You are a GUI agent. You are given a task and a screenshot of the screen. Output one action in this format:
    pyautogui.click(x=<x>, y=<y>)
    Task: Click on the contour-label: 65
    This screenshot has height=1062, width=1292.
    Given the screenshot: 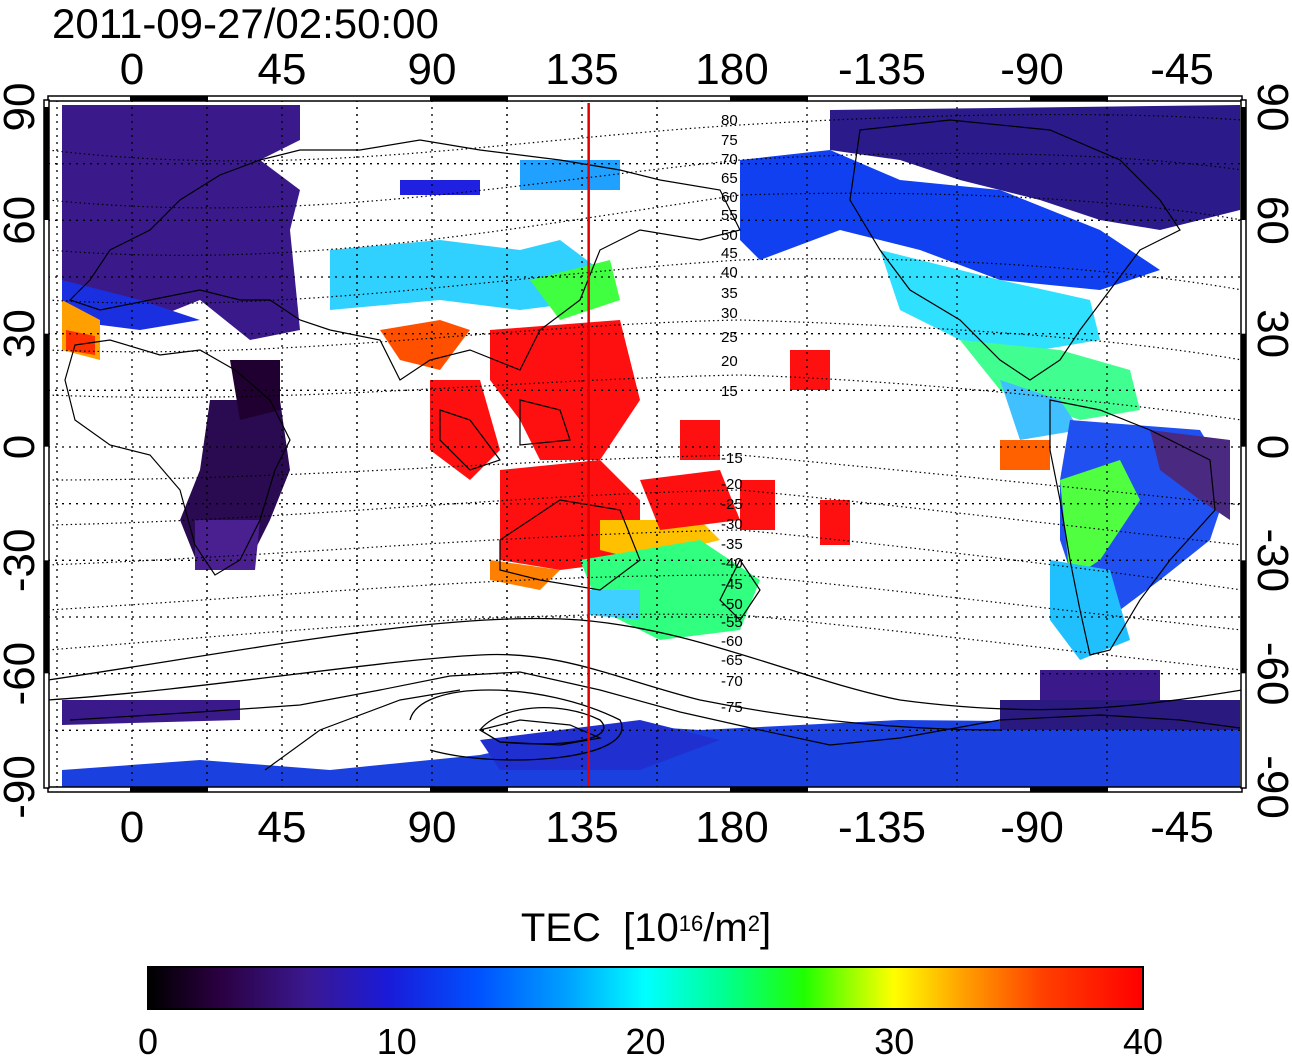 What is the action you would take?
    pyautogui.click(x=729, y=178)
    